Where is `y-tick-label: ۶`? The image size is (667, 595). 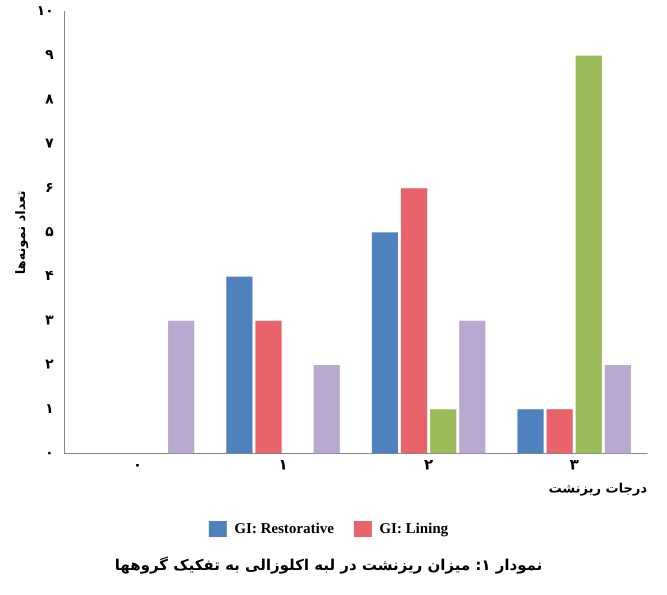 y-tick-label: ۶ is located at coordinates (49, 188).